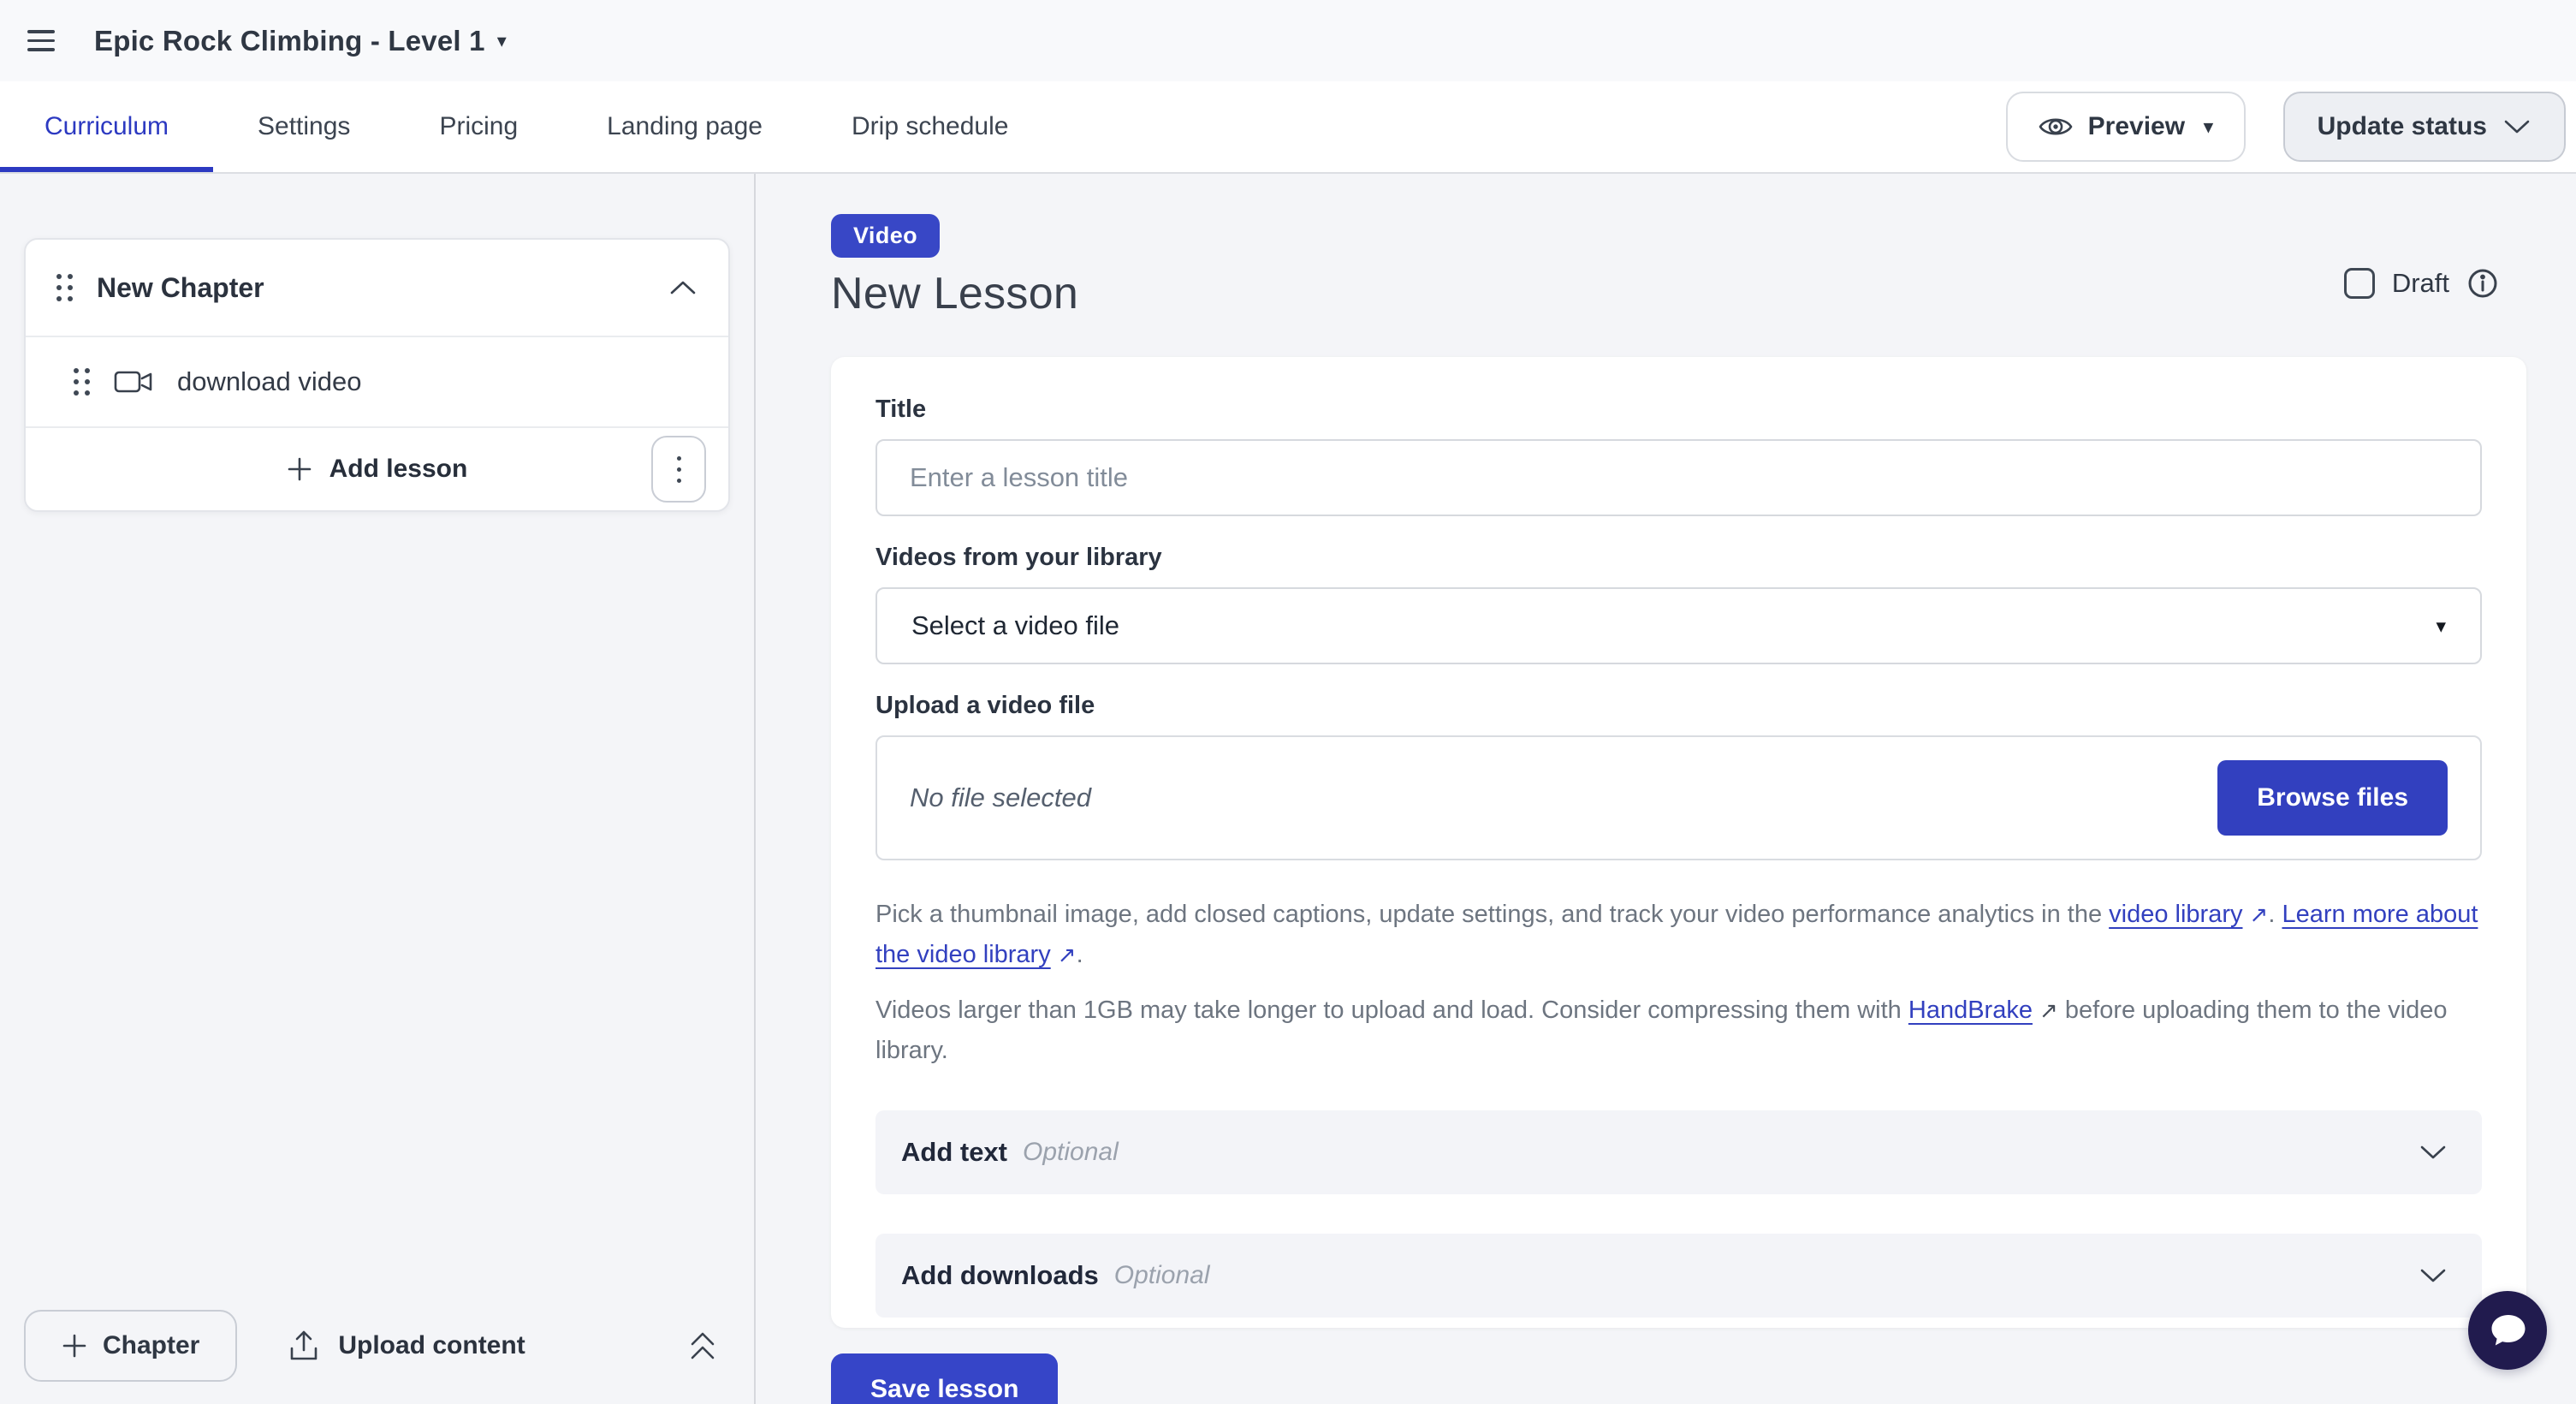 Image resolution: width=2576 pixels, height=1404 pixels. I want to click on add-chapter-button: Chapter, so click(131, 1346).